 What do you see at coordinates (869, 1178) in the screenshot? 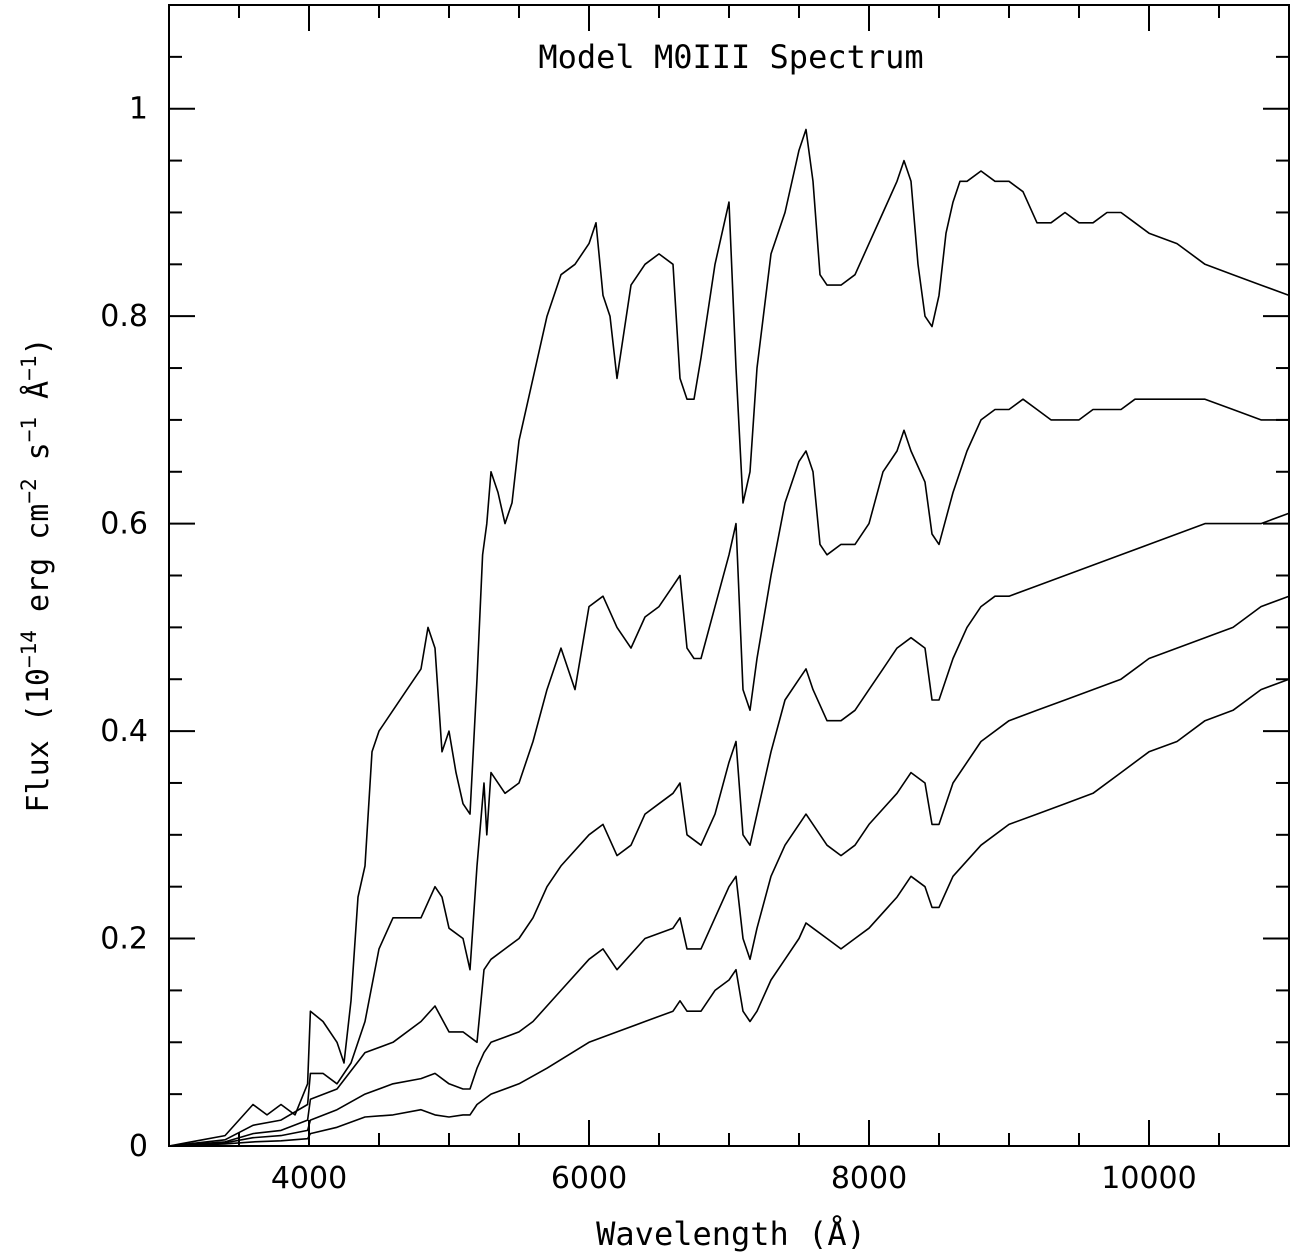
I see `x-tick-label: 8000` at bounding box center [869, 1178].